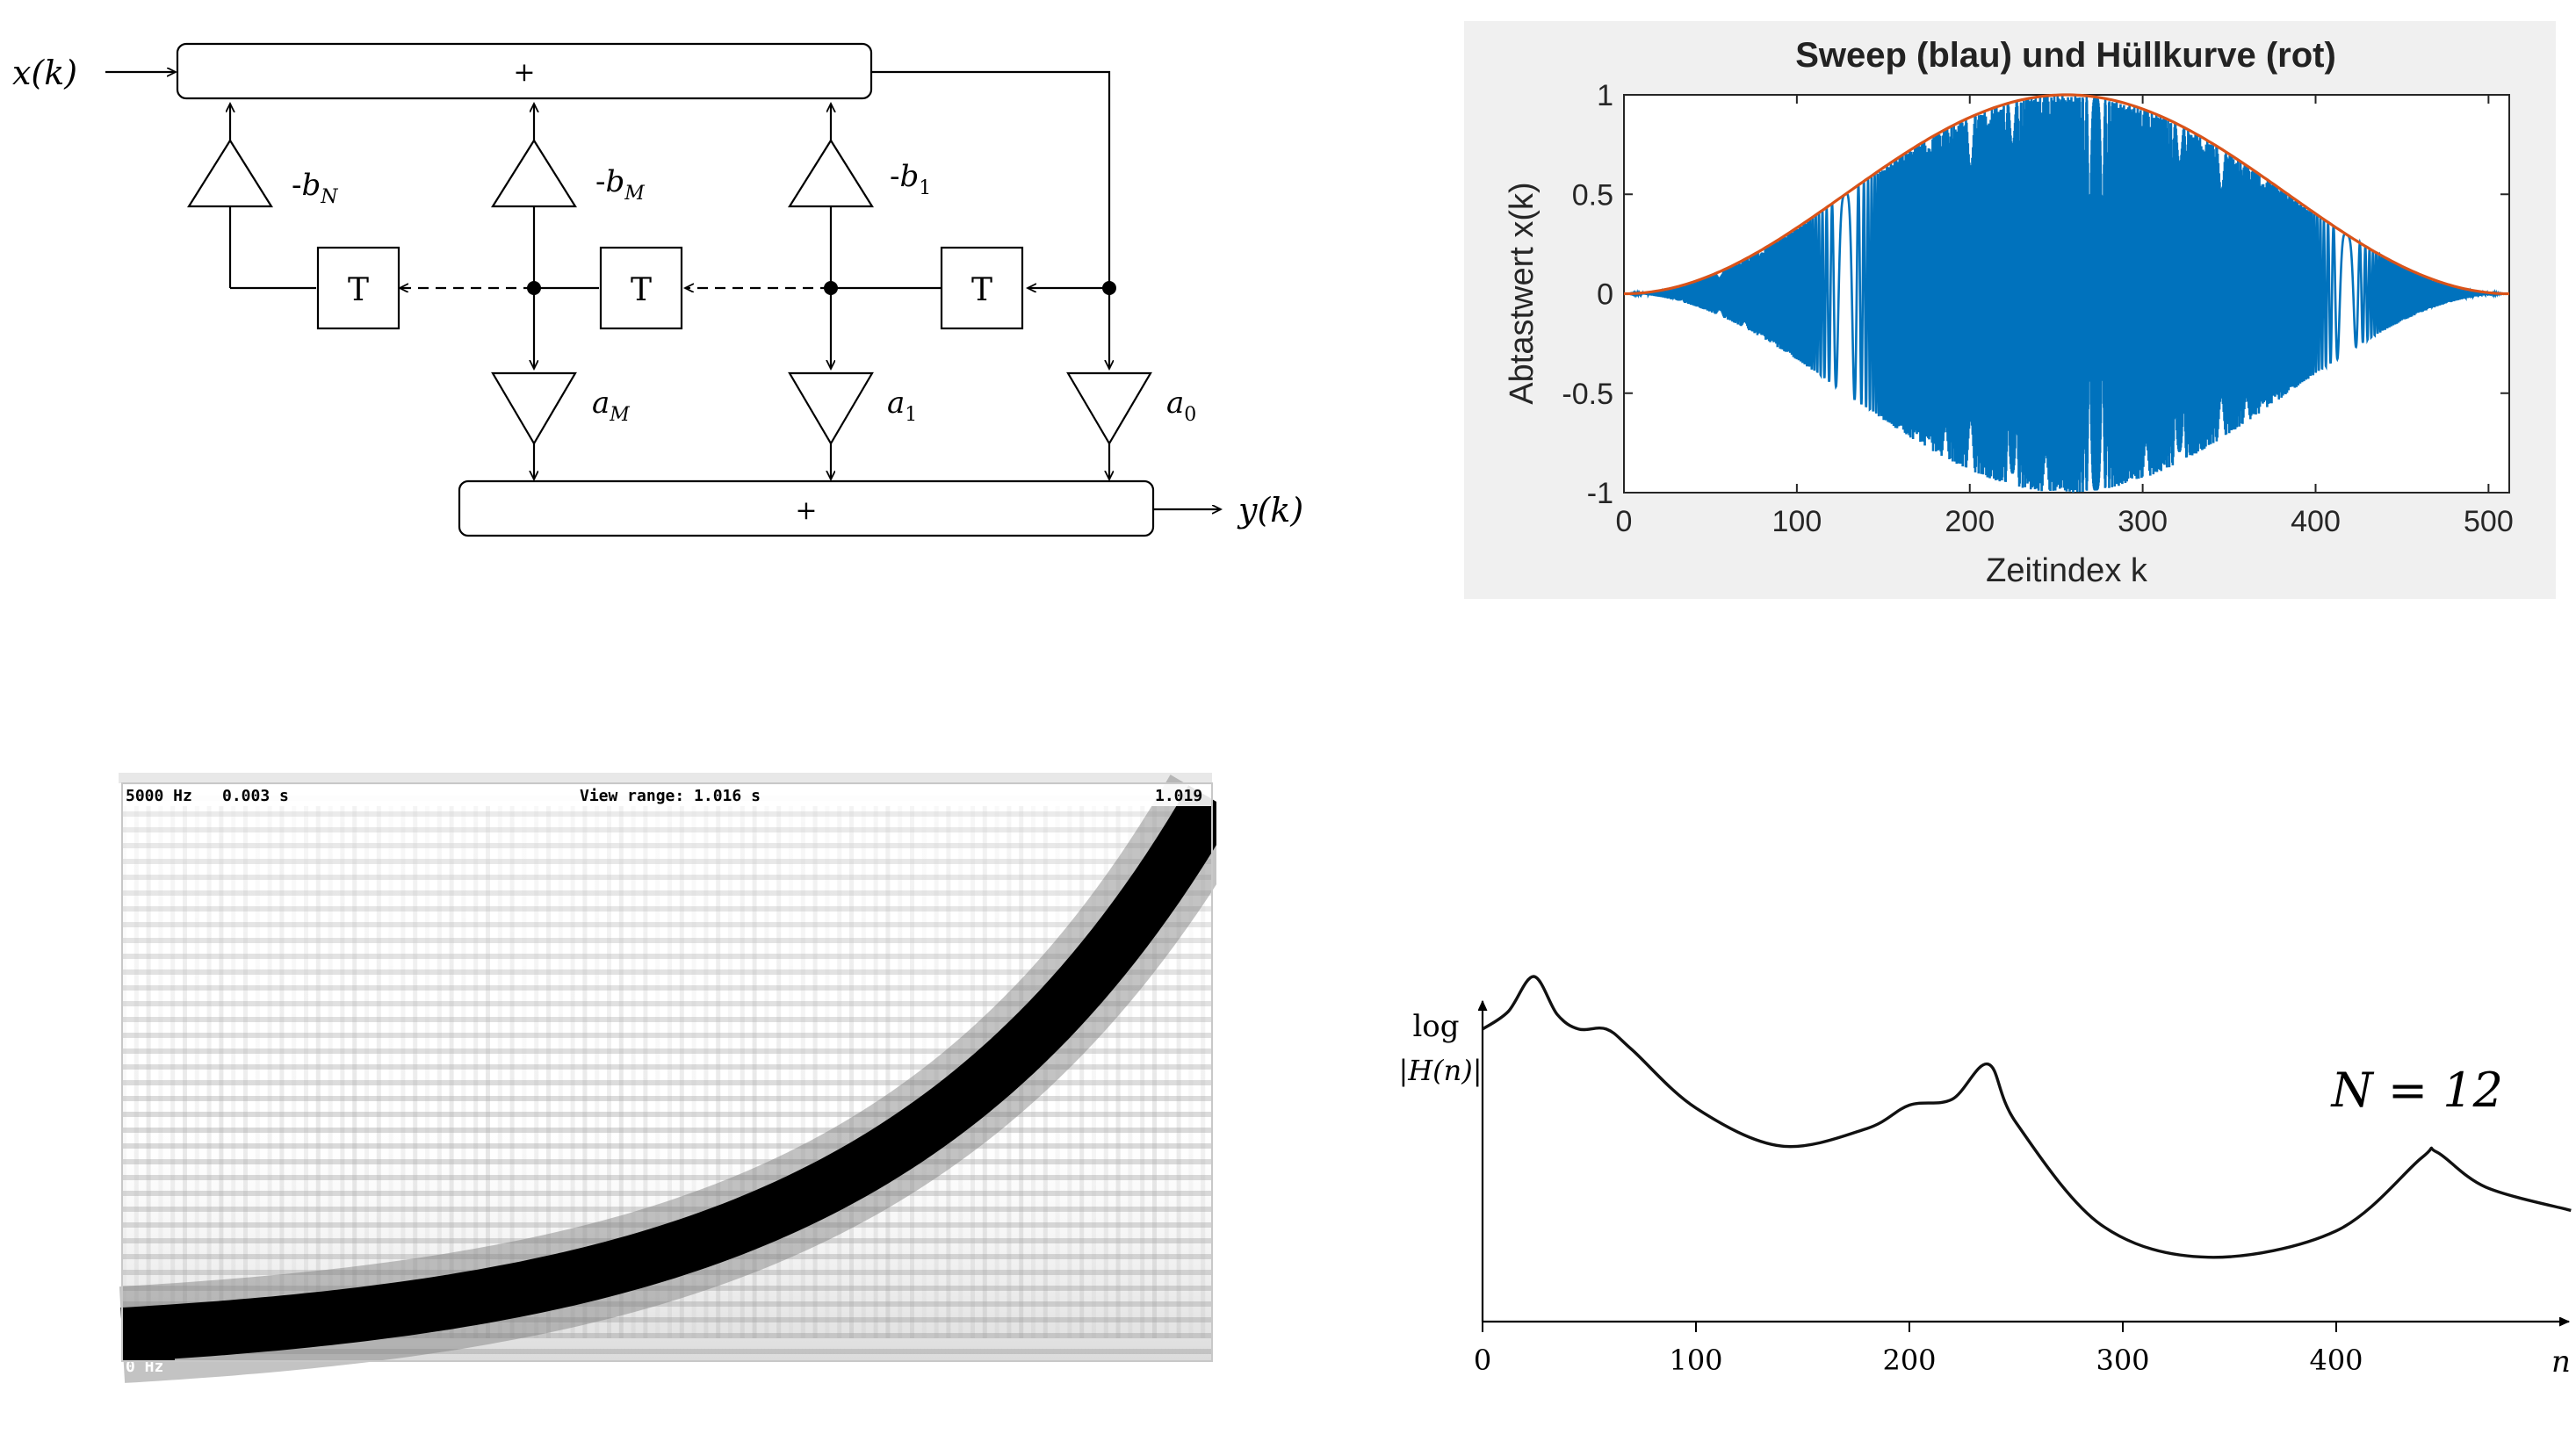 This screenshot has width=2576, height=1434. Describe the element at coordinates (230, 173) in the screenshot. I see `gain-triangle-bn` at that location.